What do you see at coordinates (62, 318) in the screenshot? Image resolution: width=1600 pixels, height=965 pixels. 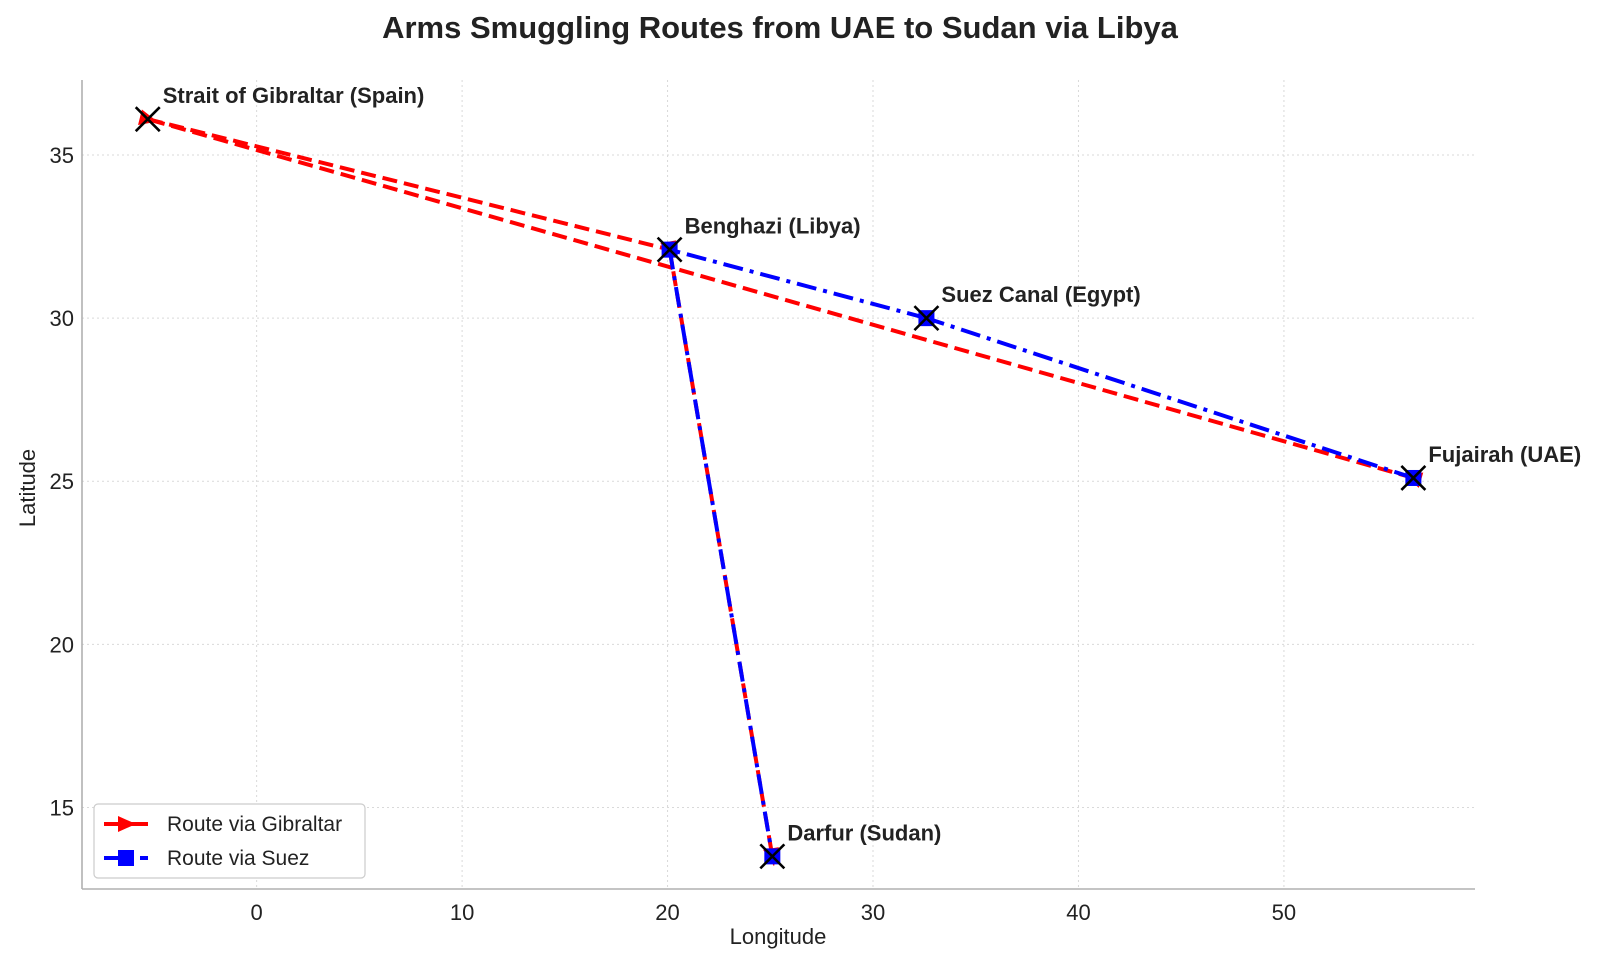 I see `y-tick-label: 30` at bounding box center [62, 318].